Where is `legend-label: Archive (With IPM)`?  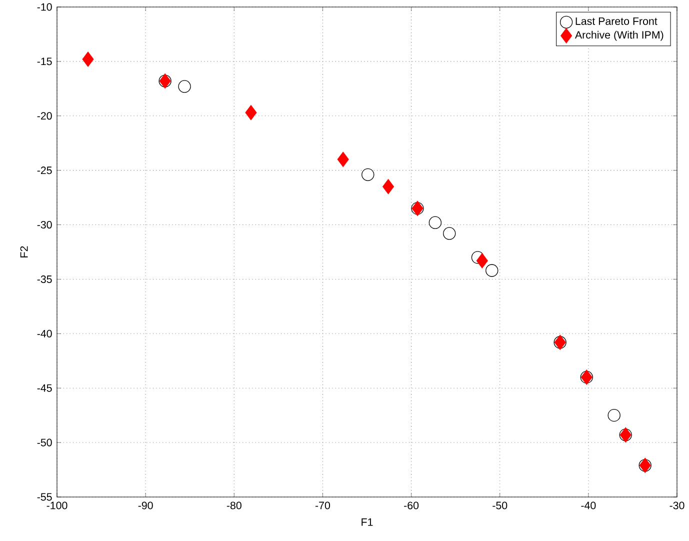
legend-label: Archive (With IPM) is located at coordinates (619, 35).